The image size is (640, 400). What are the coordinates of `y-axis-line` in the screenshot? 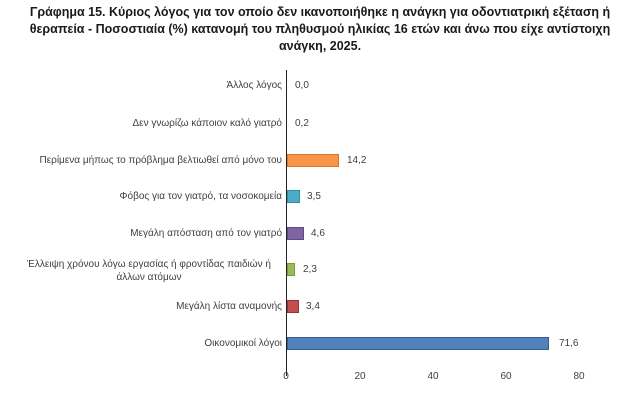 It's located at (286, 223).